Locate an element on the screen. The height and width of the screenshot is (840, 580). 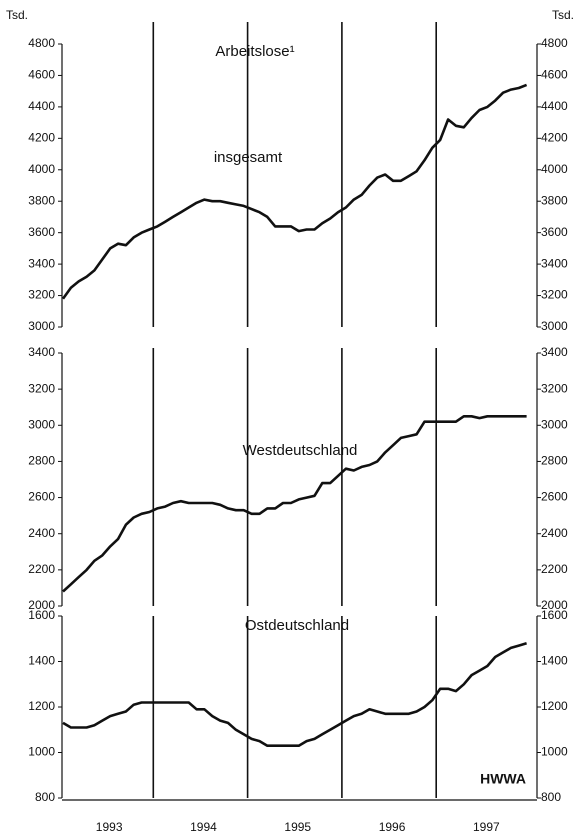
panel-title: Ostdeutschland is located at coordinates (297, 625).